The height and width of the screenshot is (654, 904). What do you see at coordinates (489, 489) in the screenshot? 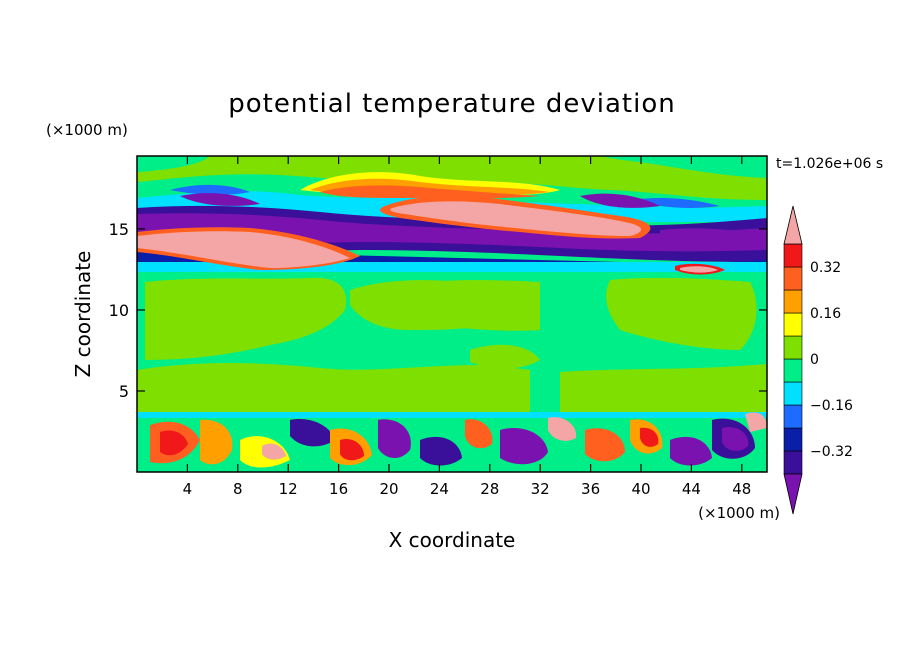
I see `x-tick-label: 28` at bounding box center [489, 489].